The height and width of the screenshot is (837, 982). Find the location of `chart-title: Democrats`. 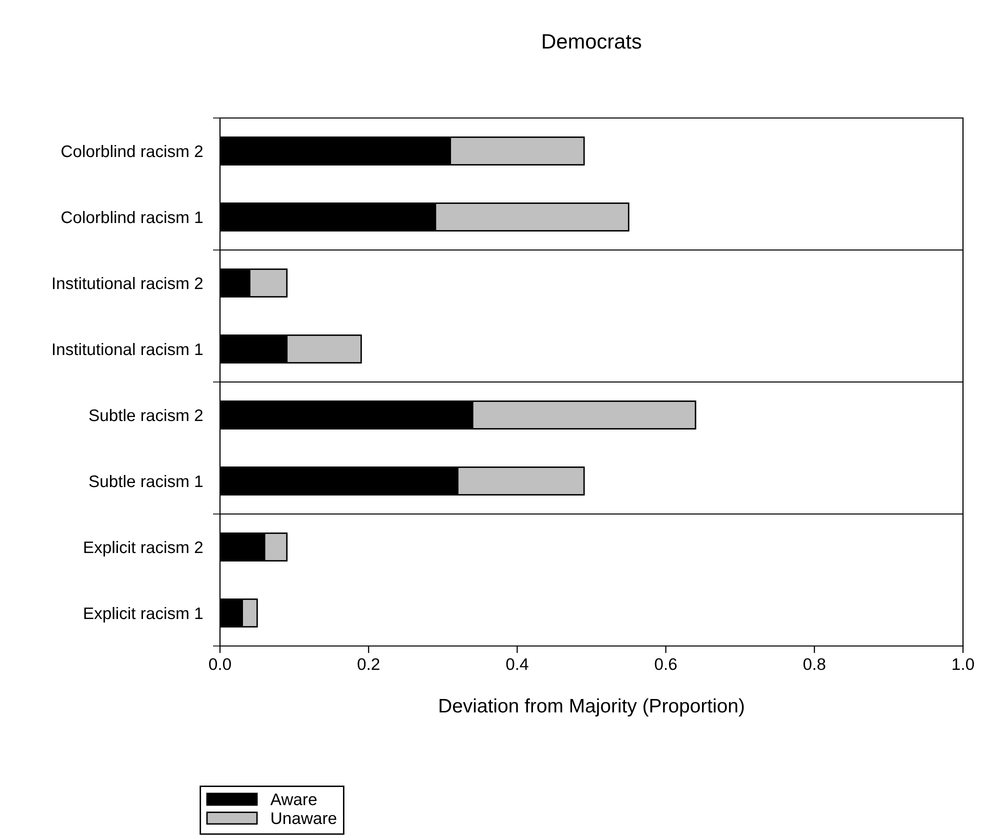

chart-title: Democrats is located at coordinates (592, 41).